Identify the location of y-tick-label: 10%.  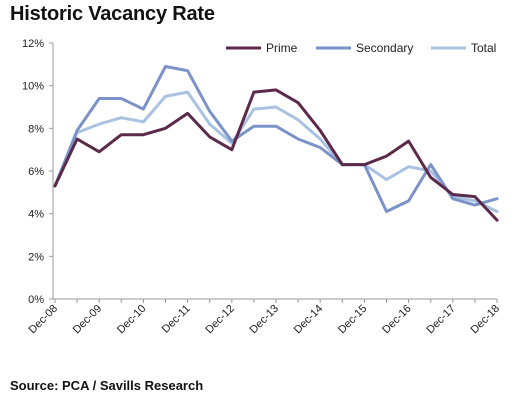
(33, 87).